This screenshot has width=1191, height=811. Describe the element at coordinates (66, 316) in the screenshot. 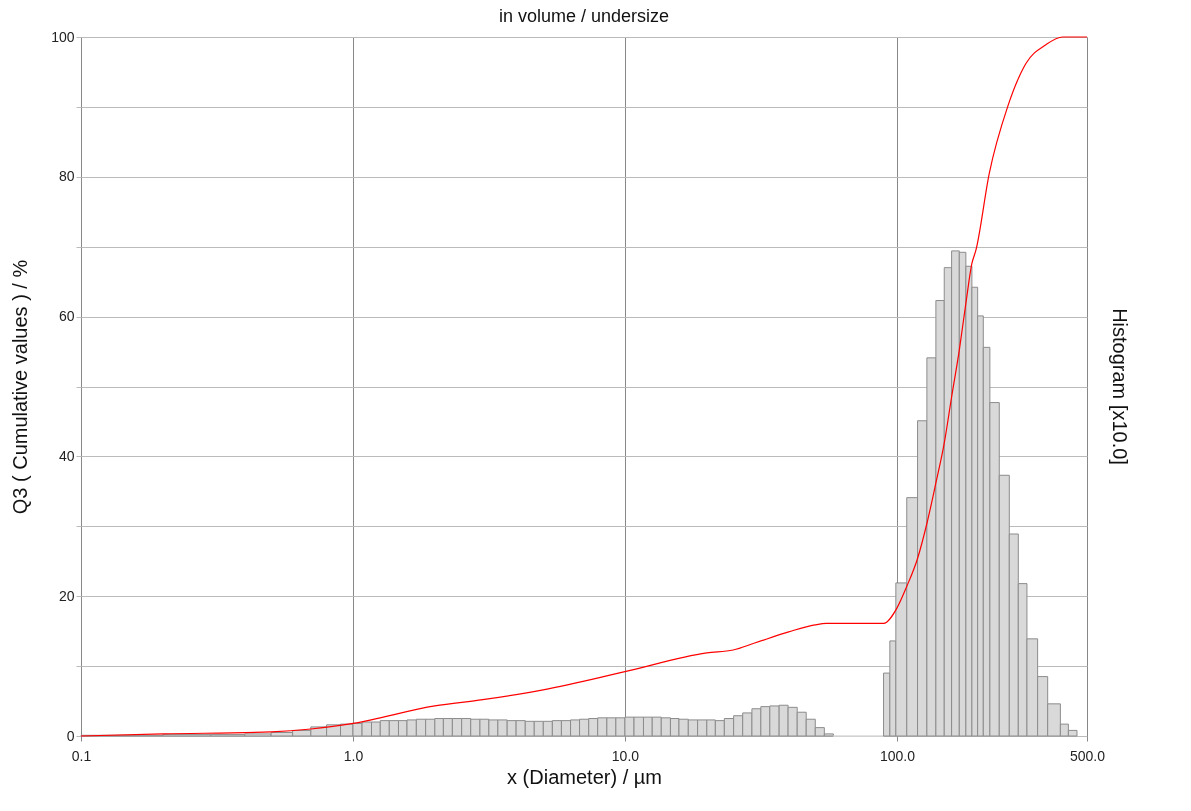

I see `y-tick-label: 60` at that location.